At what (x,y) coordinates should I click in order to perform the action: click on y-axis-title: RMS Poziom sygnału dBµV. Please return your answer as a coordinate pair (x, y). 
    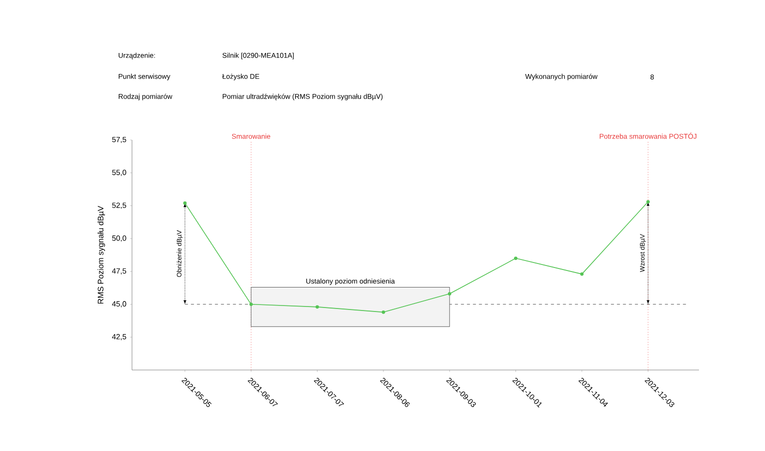
    Looking at the image, I should click on (102, 255).